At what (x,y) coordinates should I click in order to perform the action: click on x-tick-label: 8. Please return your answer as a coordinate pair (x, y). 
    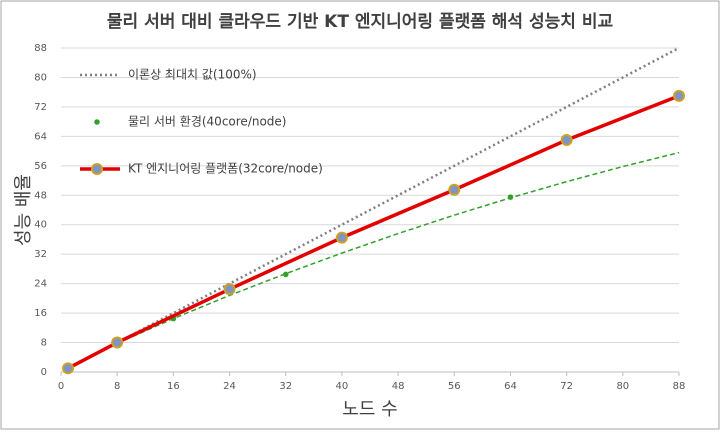
    Looking at the image, I should click on (117, 386).